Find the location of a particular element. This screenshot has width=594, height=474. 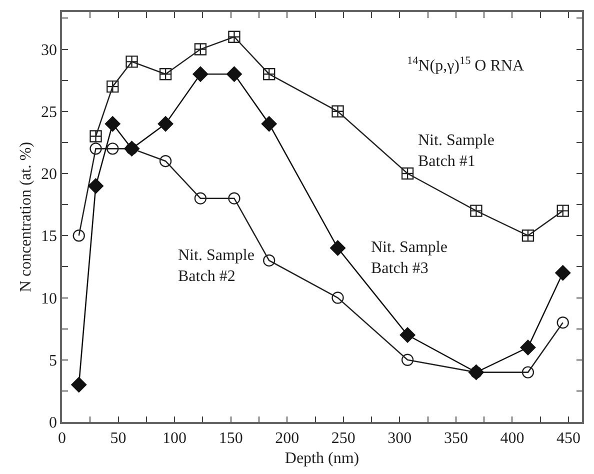

x-tick-label: 50 is located at coordinates (118, 438).